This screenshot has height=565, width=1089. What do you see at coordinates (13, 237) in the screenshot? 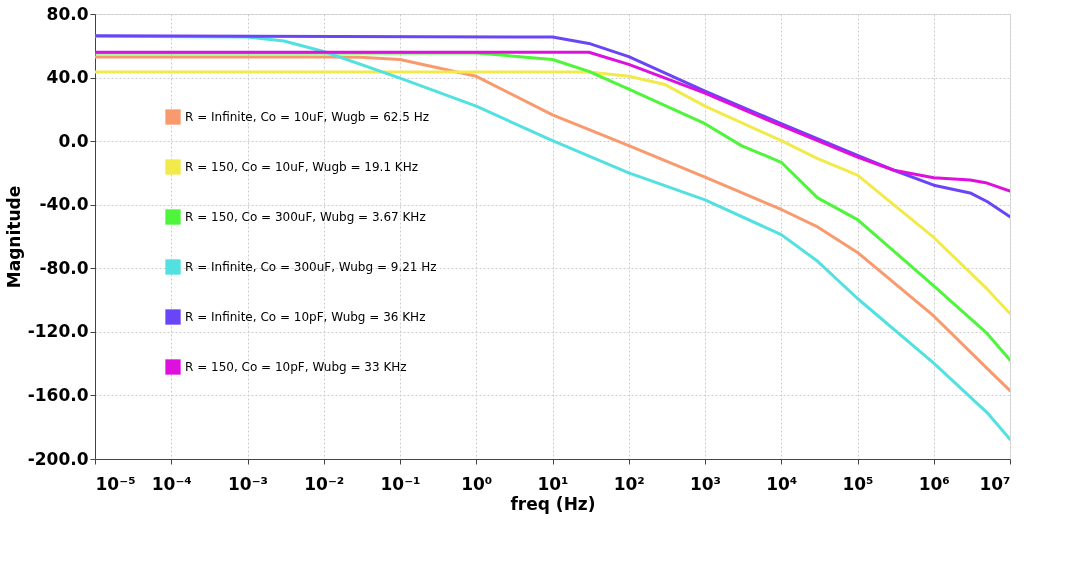
I see `y-axis-title: Magnitude` at bounding box center [13, 237].